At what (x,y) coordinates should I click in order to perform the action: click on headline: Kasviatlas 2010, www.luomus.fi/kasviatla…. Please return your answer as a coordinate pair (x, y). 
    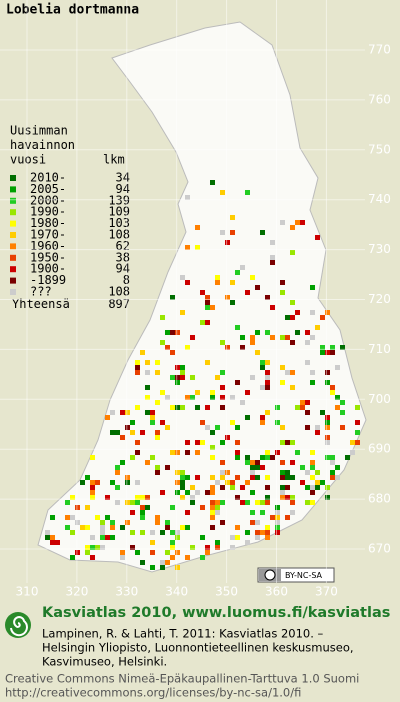
    Looking at the image, I should click on (216, 613).